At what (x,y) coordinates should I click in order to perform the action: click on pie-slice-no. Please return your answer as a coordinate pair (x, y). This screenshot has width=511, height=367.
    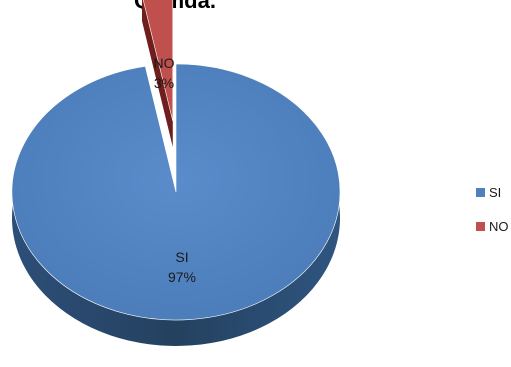
    Looking at the image, I should click on (158, 74).